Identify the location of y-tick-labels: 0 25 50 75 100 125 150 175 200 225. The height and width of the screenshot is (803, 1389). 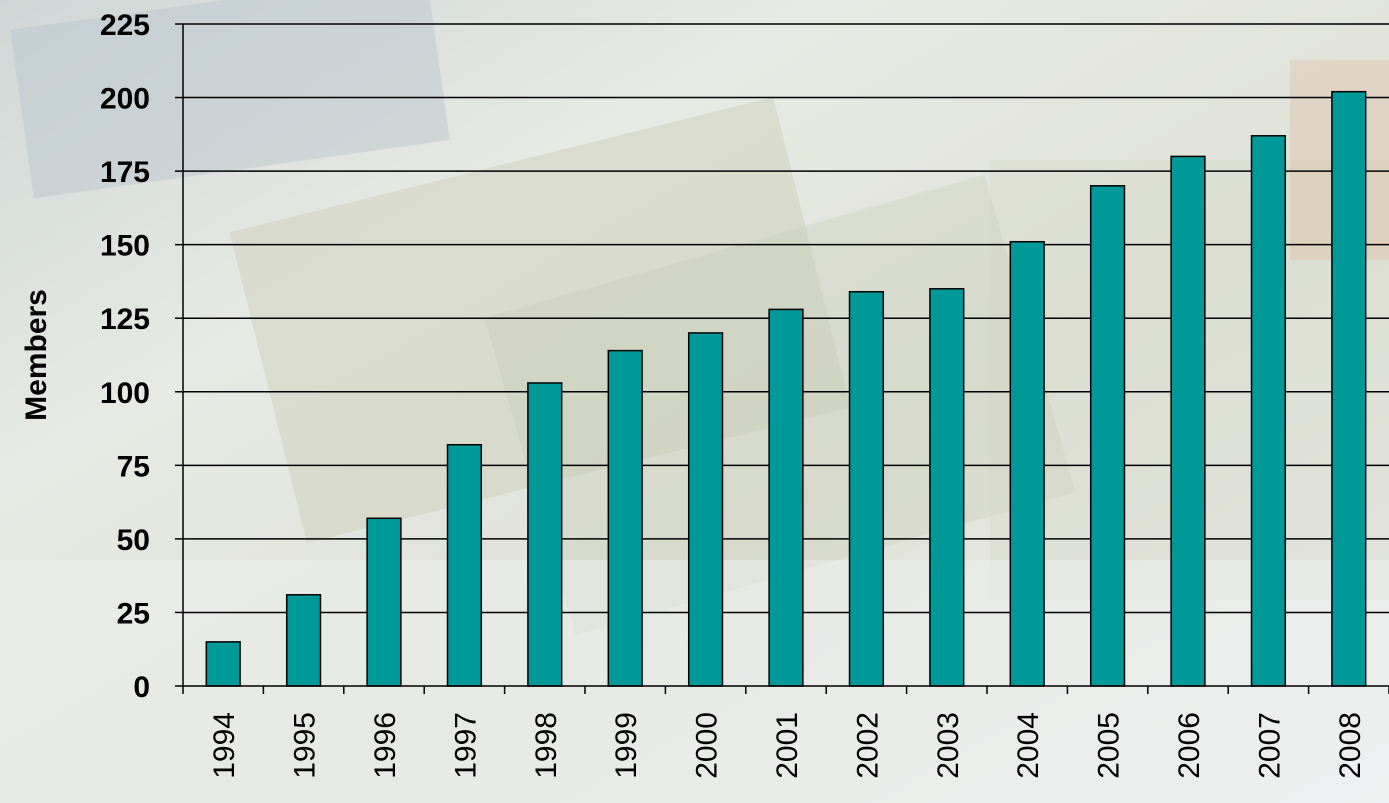
(125, 356).